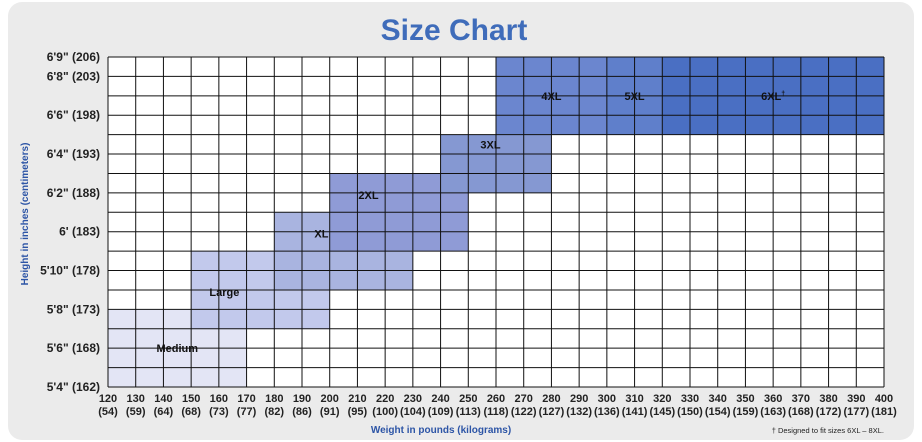  I want to click on x-tick-label-lbs: 270, so click(524, 399).